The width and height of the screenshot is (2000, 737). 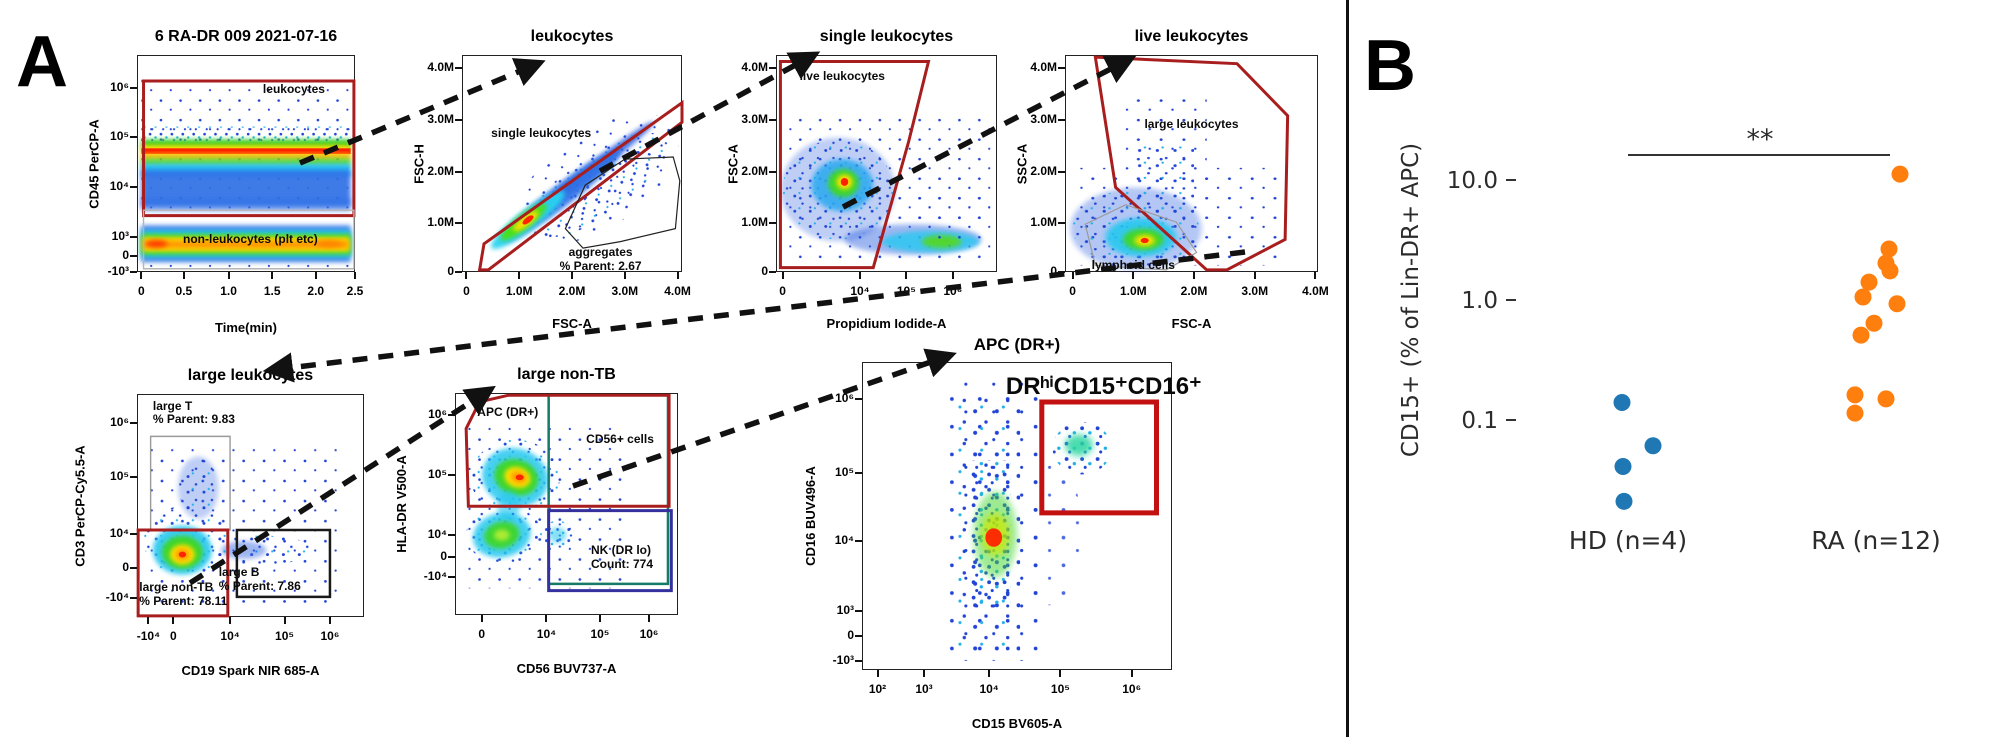 What do you see at coordinates (1058, 520) in the screenshot?
I see `plot-density-cd16-cd15` at bounding box center [1058, 520].